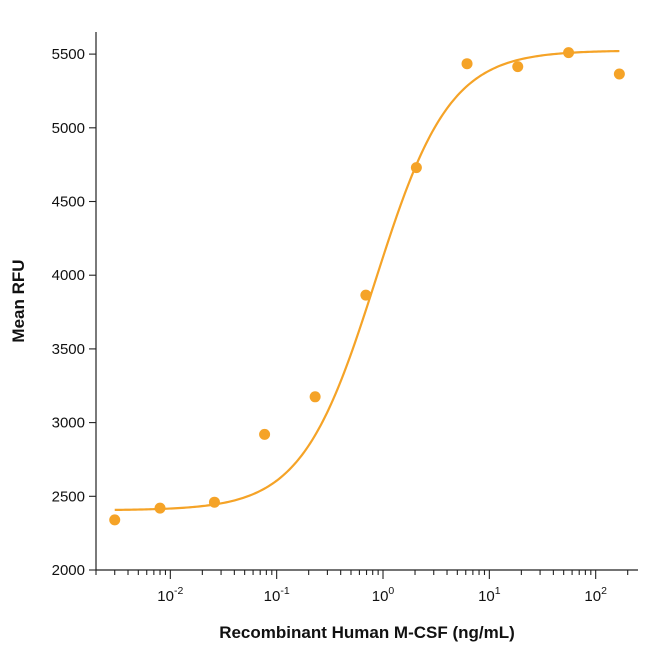 The width and height of the screenshot is (650, 650). What do you see at coordinates (68, 496) in the screenshot?
I see `y-tick-label: 2500` at bounding box center [68, 496].